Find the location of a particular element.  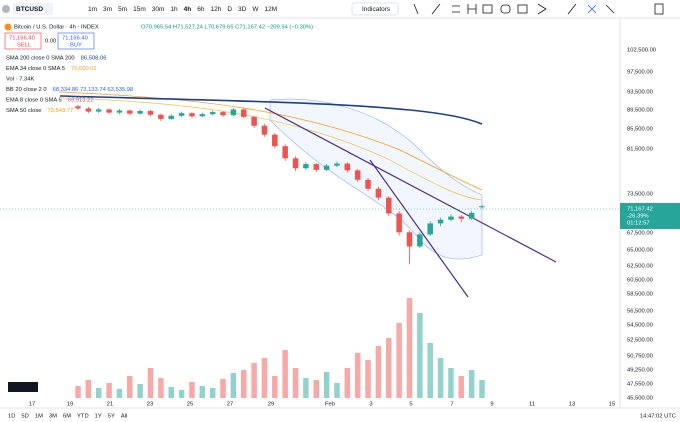

price-label: 85,500.00 is located at coordinates (640, 130).